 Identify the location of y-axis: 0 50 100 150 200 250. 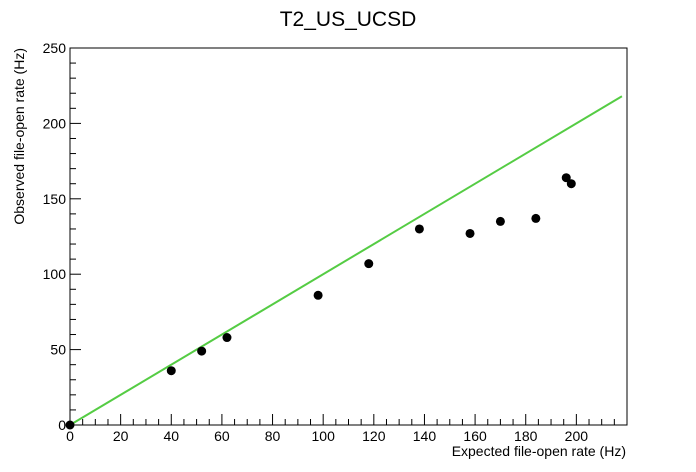
(62, 236).